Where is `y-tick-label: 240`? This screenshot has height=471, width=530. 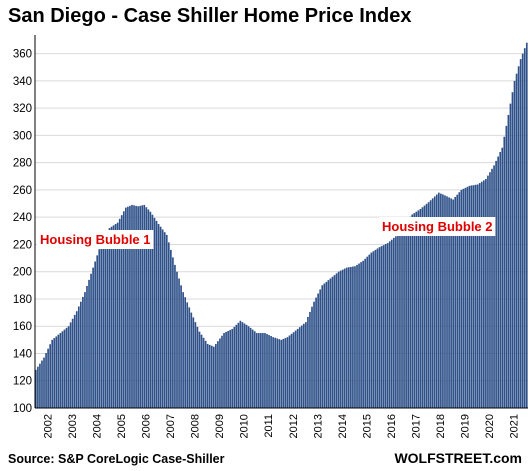
y-tick-label: 240 is located at coordinates (22, 218).